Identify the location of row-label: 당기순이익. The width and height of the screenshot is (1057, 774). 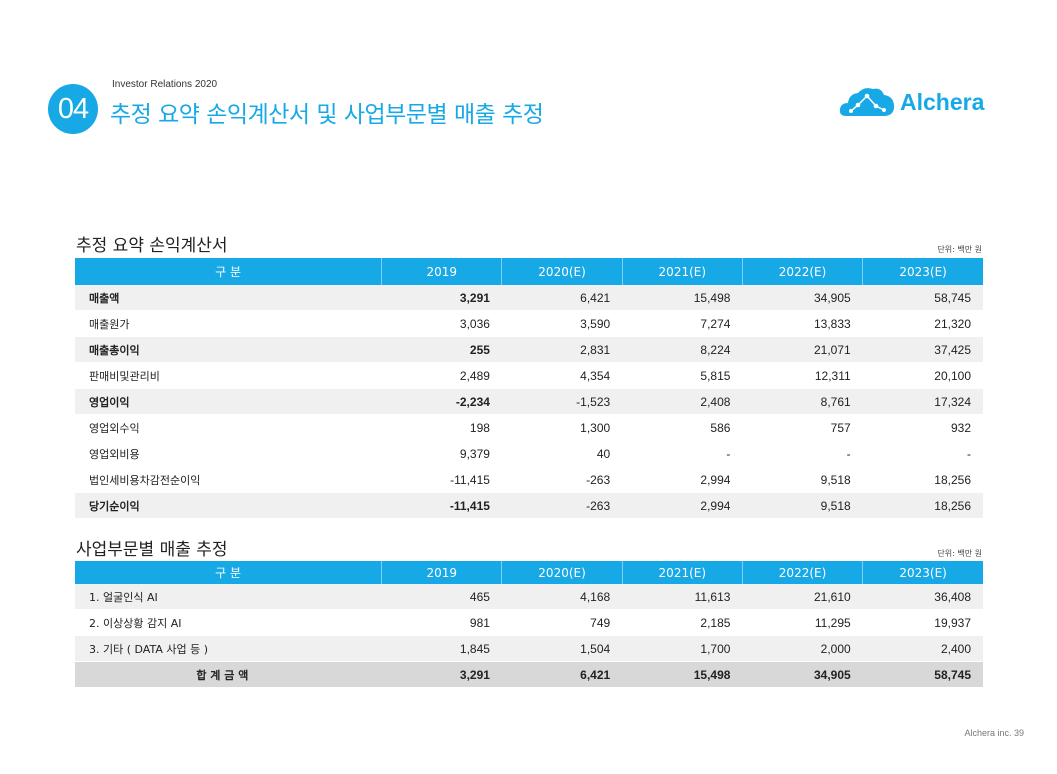
(228, 505).